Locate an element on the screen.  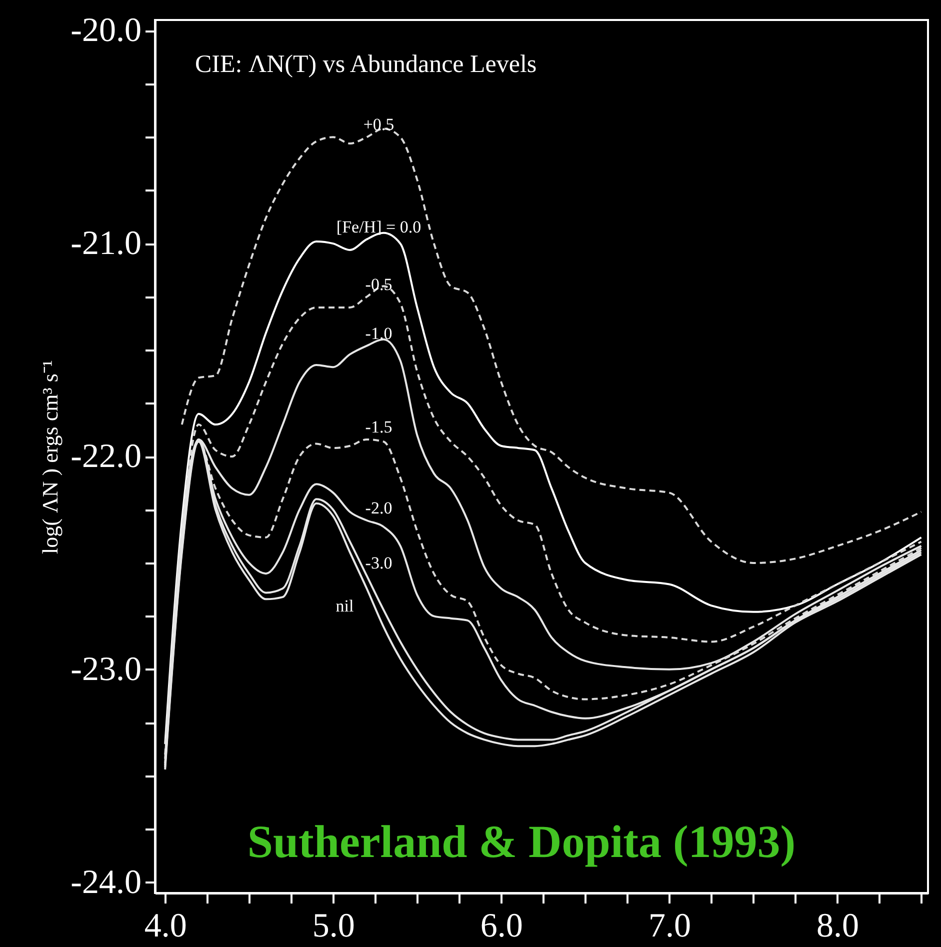
y-tick-label: -20.0 is located at coordinates (106, 31).